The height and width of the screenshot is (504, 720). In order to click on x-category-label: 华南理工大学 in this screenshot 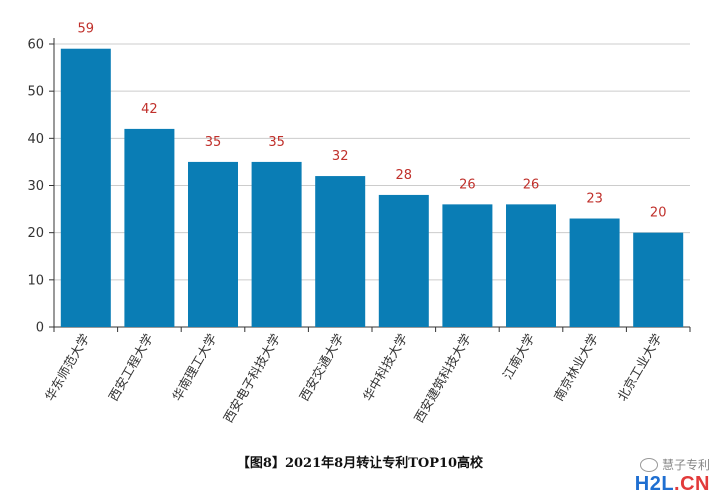, I will do `click(194, 367)`.